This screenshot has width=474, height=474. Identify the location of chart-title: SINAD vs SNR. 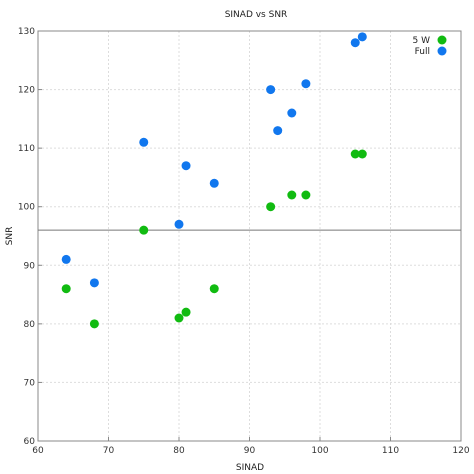
(256, 15).